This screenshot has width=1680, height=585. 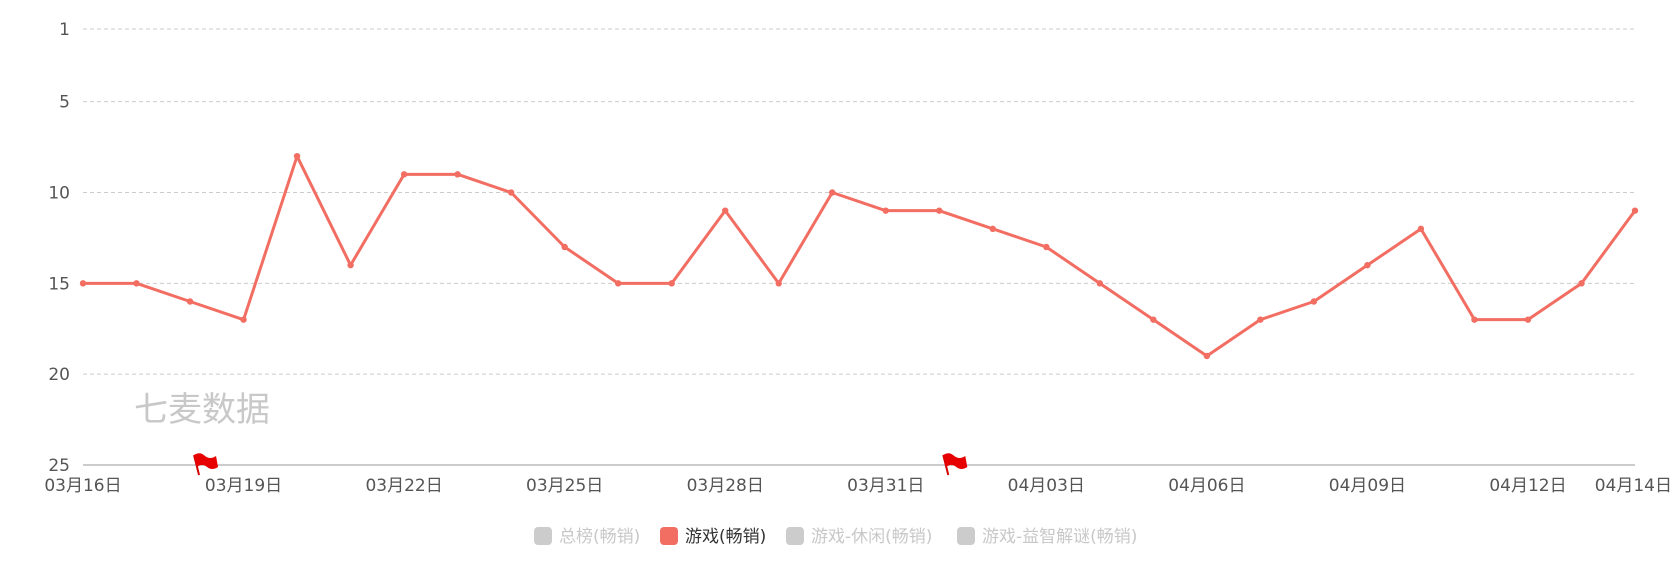 I want to click on x-tick-label: 04月12日, so click(x=1527, y=486).